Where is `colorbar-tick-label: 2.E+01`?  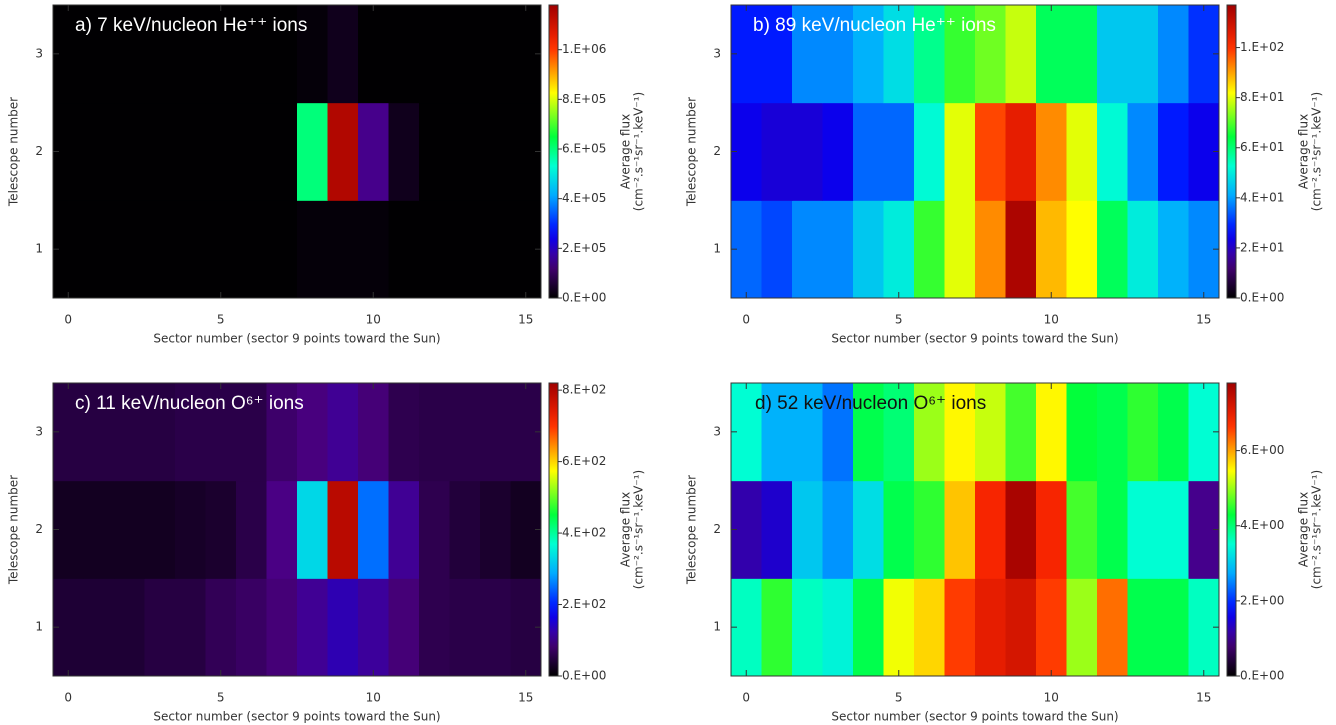
colorbar-tick-label: 2.E+01 is located at coordinates (1262, 247).